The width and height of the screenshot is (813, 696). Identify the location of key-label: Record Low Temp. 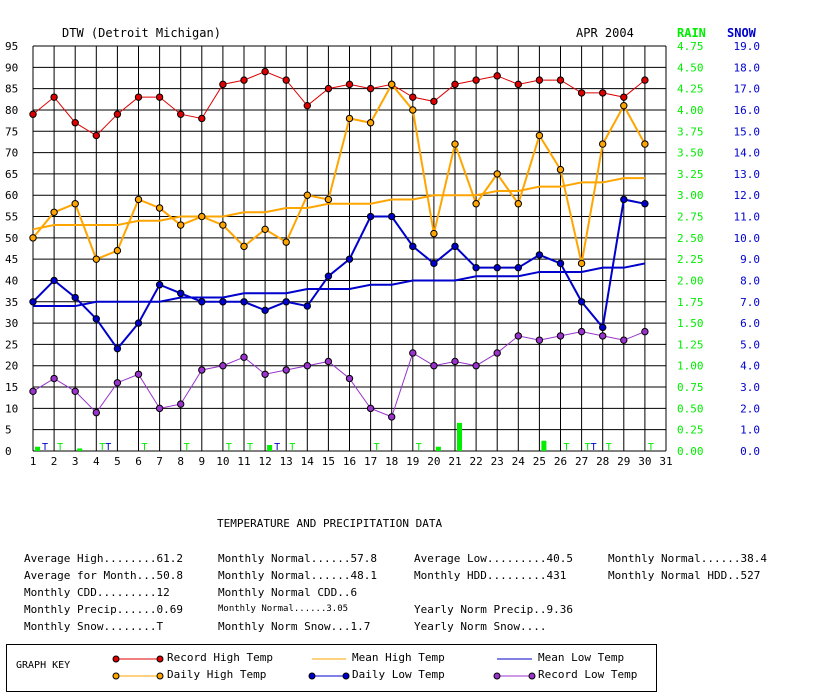
(588, 674).